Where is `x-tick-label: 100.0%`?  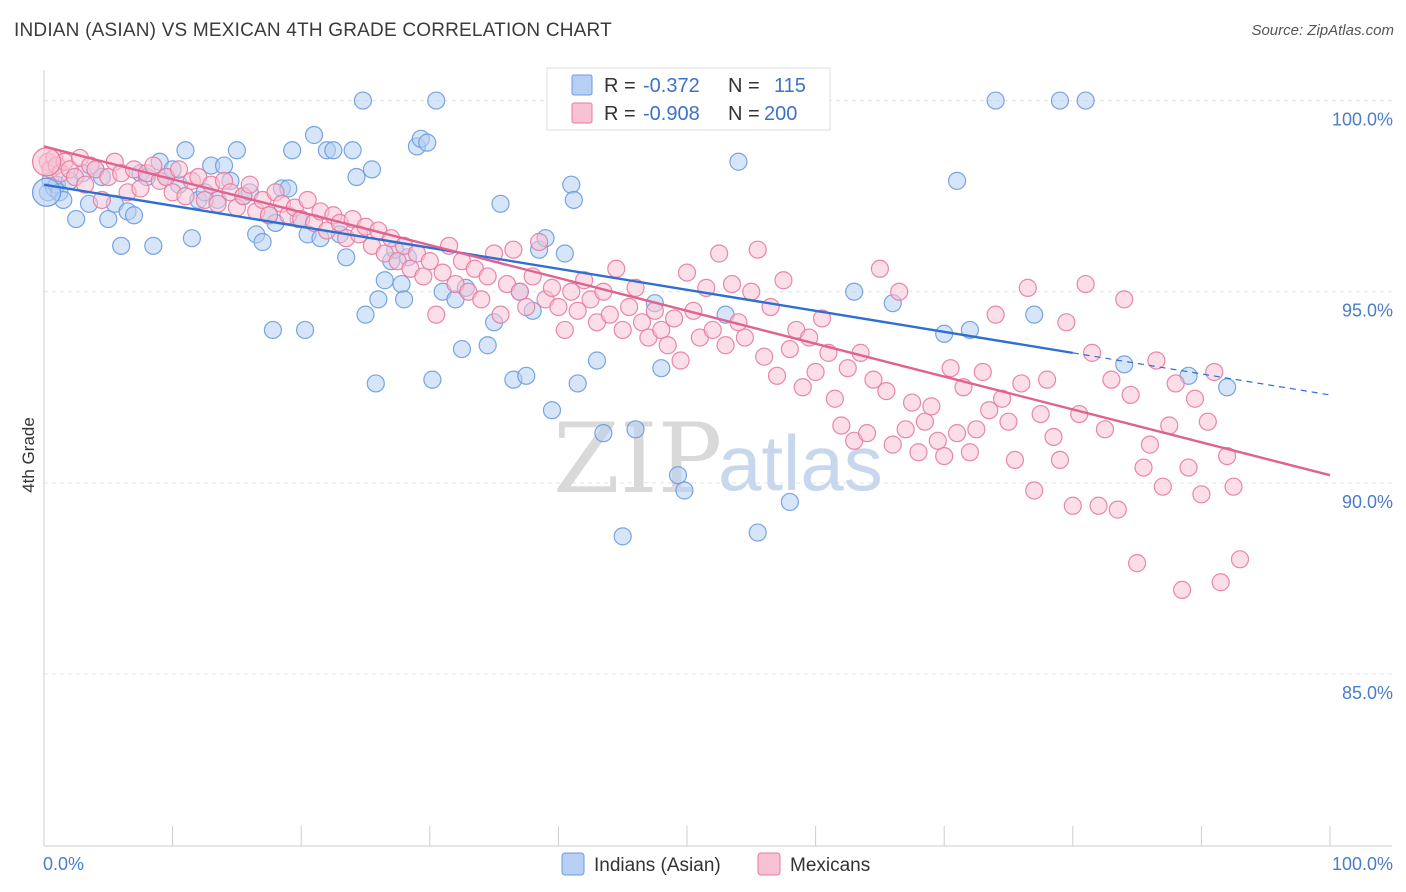
x-tick-label: 100.0% is located at coordinates (1362, 864).